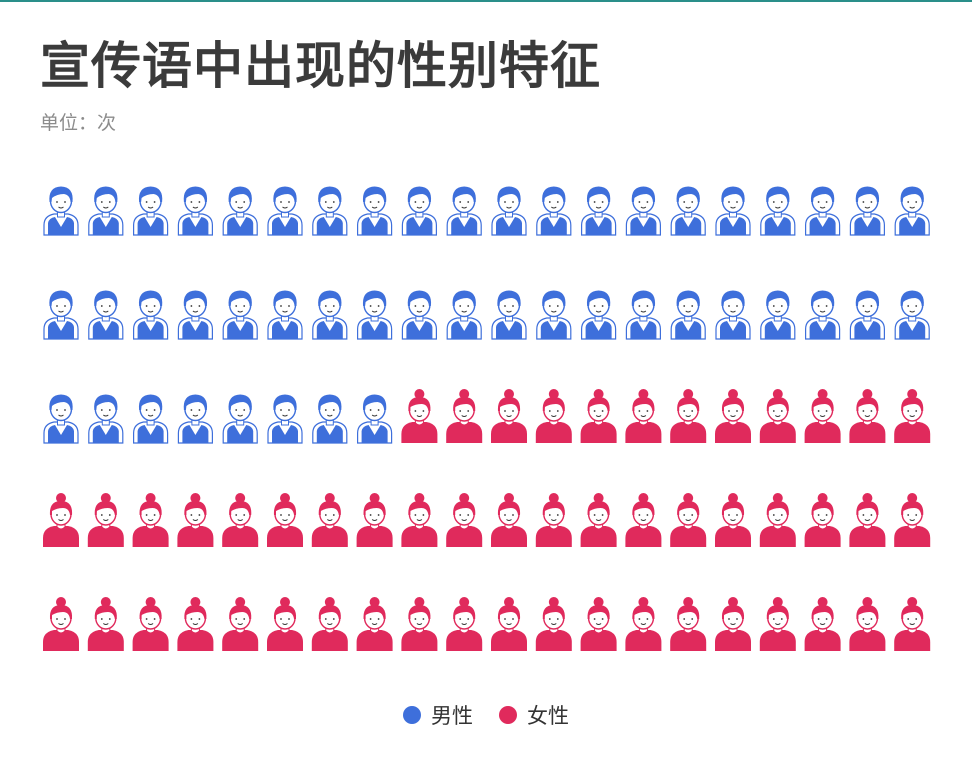  I want to click on legend-item-female: 女性, so click(534, 715).